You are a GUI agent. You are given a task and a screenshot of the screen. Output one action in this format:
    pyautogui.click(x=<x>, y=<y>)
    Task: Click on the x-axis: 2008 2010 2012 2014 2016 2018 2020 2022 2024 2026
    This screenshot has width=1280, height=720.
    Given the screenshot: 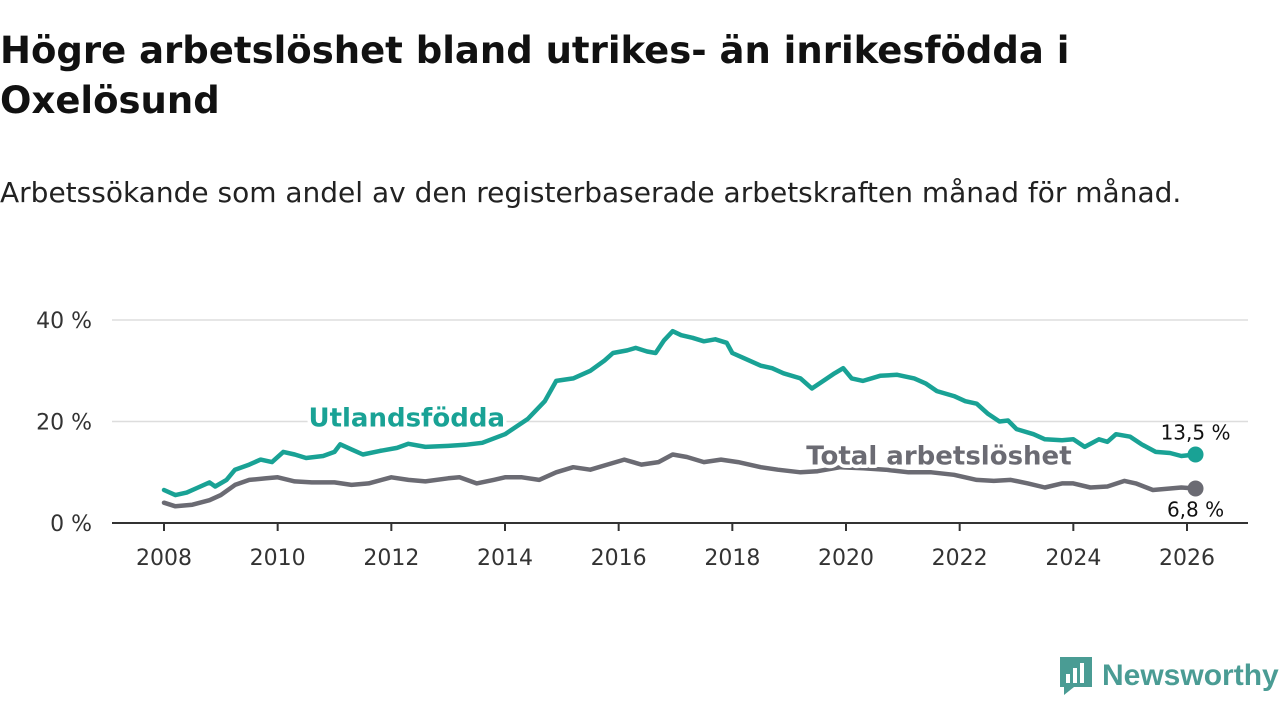 What is the action you would take?
    pyautogui.click(x=680, y=546)
    